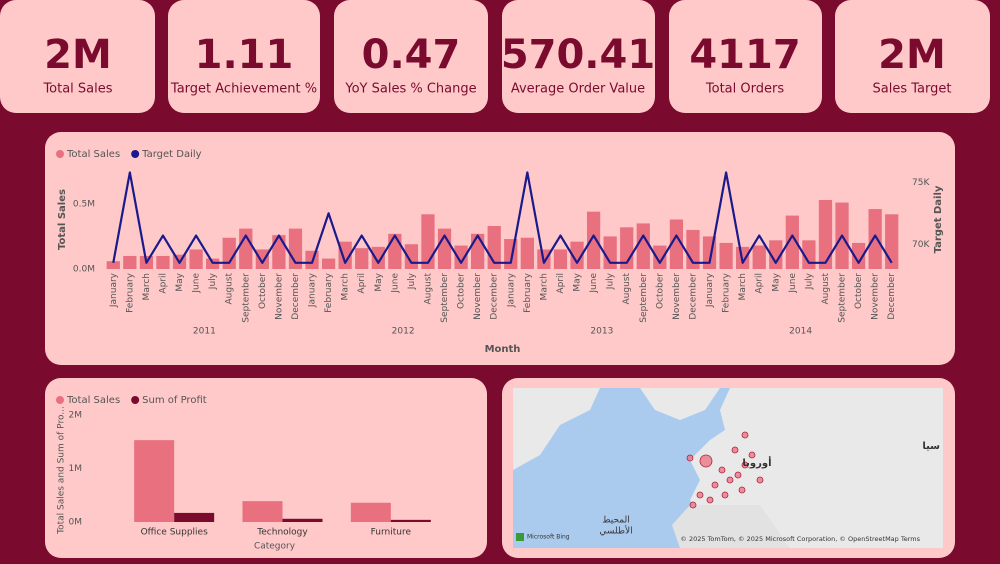 The image size is (1000, 564). Describe the element at coordinates (615, 531) in the screenshot. I see `map-label: الأطلسي` at that location.